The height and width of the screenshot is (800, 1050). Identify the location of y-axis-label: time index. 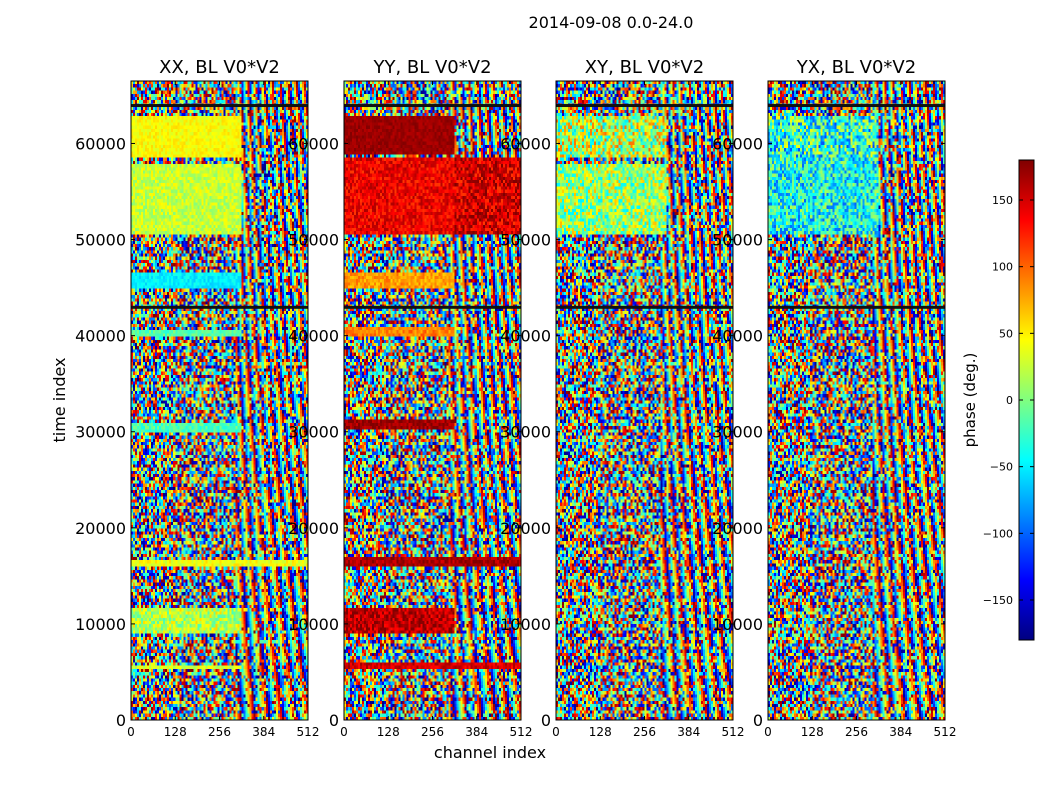
(59, 399).